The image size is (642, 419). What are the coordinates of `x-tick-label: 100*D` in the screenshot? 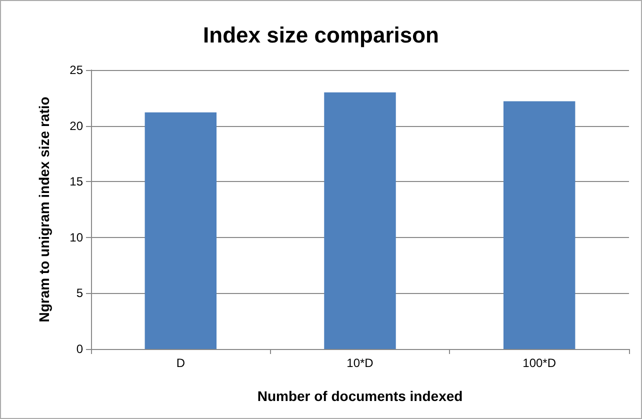 It's located at (539, 363).